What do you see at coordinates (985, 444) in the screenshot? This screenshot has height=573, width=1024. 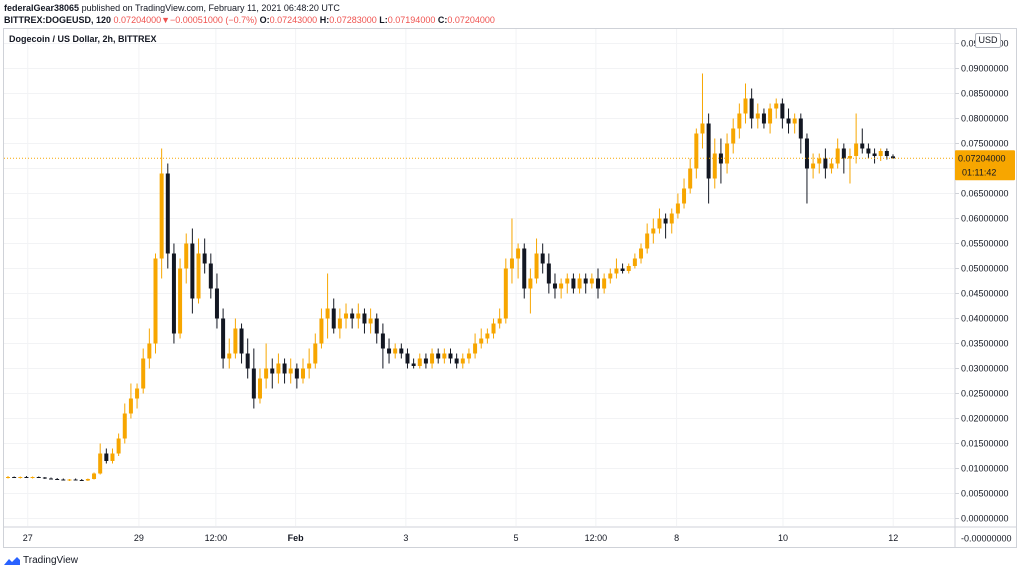 I see `price-tick-label: 0.01500000` at bounding box center [985, 444].